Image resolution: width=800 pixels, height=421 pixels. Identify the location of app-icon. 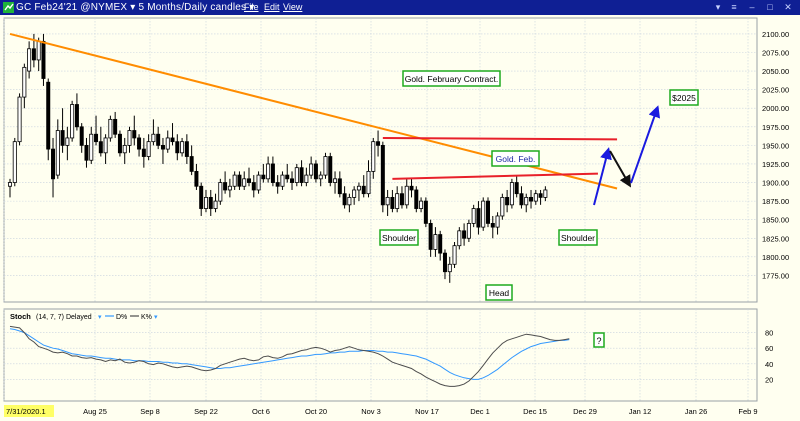
(8, 7).